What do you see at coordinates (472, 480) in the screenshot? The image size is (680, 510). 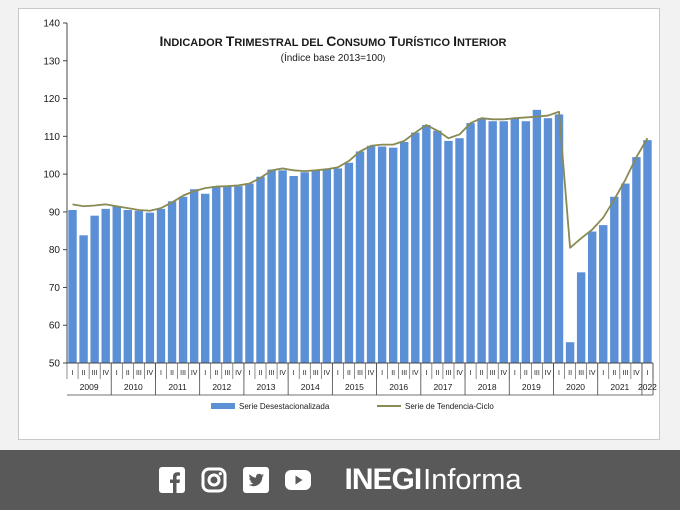 I see `brand-light: Informa` at bounding box center [472, 480].